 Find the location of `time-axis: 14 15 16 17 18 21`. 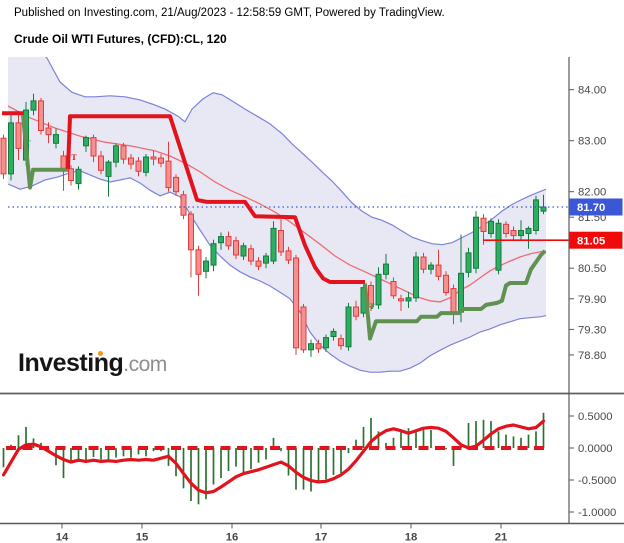

time-axis: 14 15 16 17 18 21 is located at coordinates (282, 533).